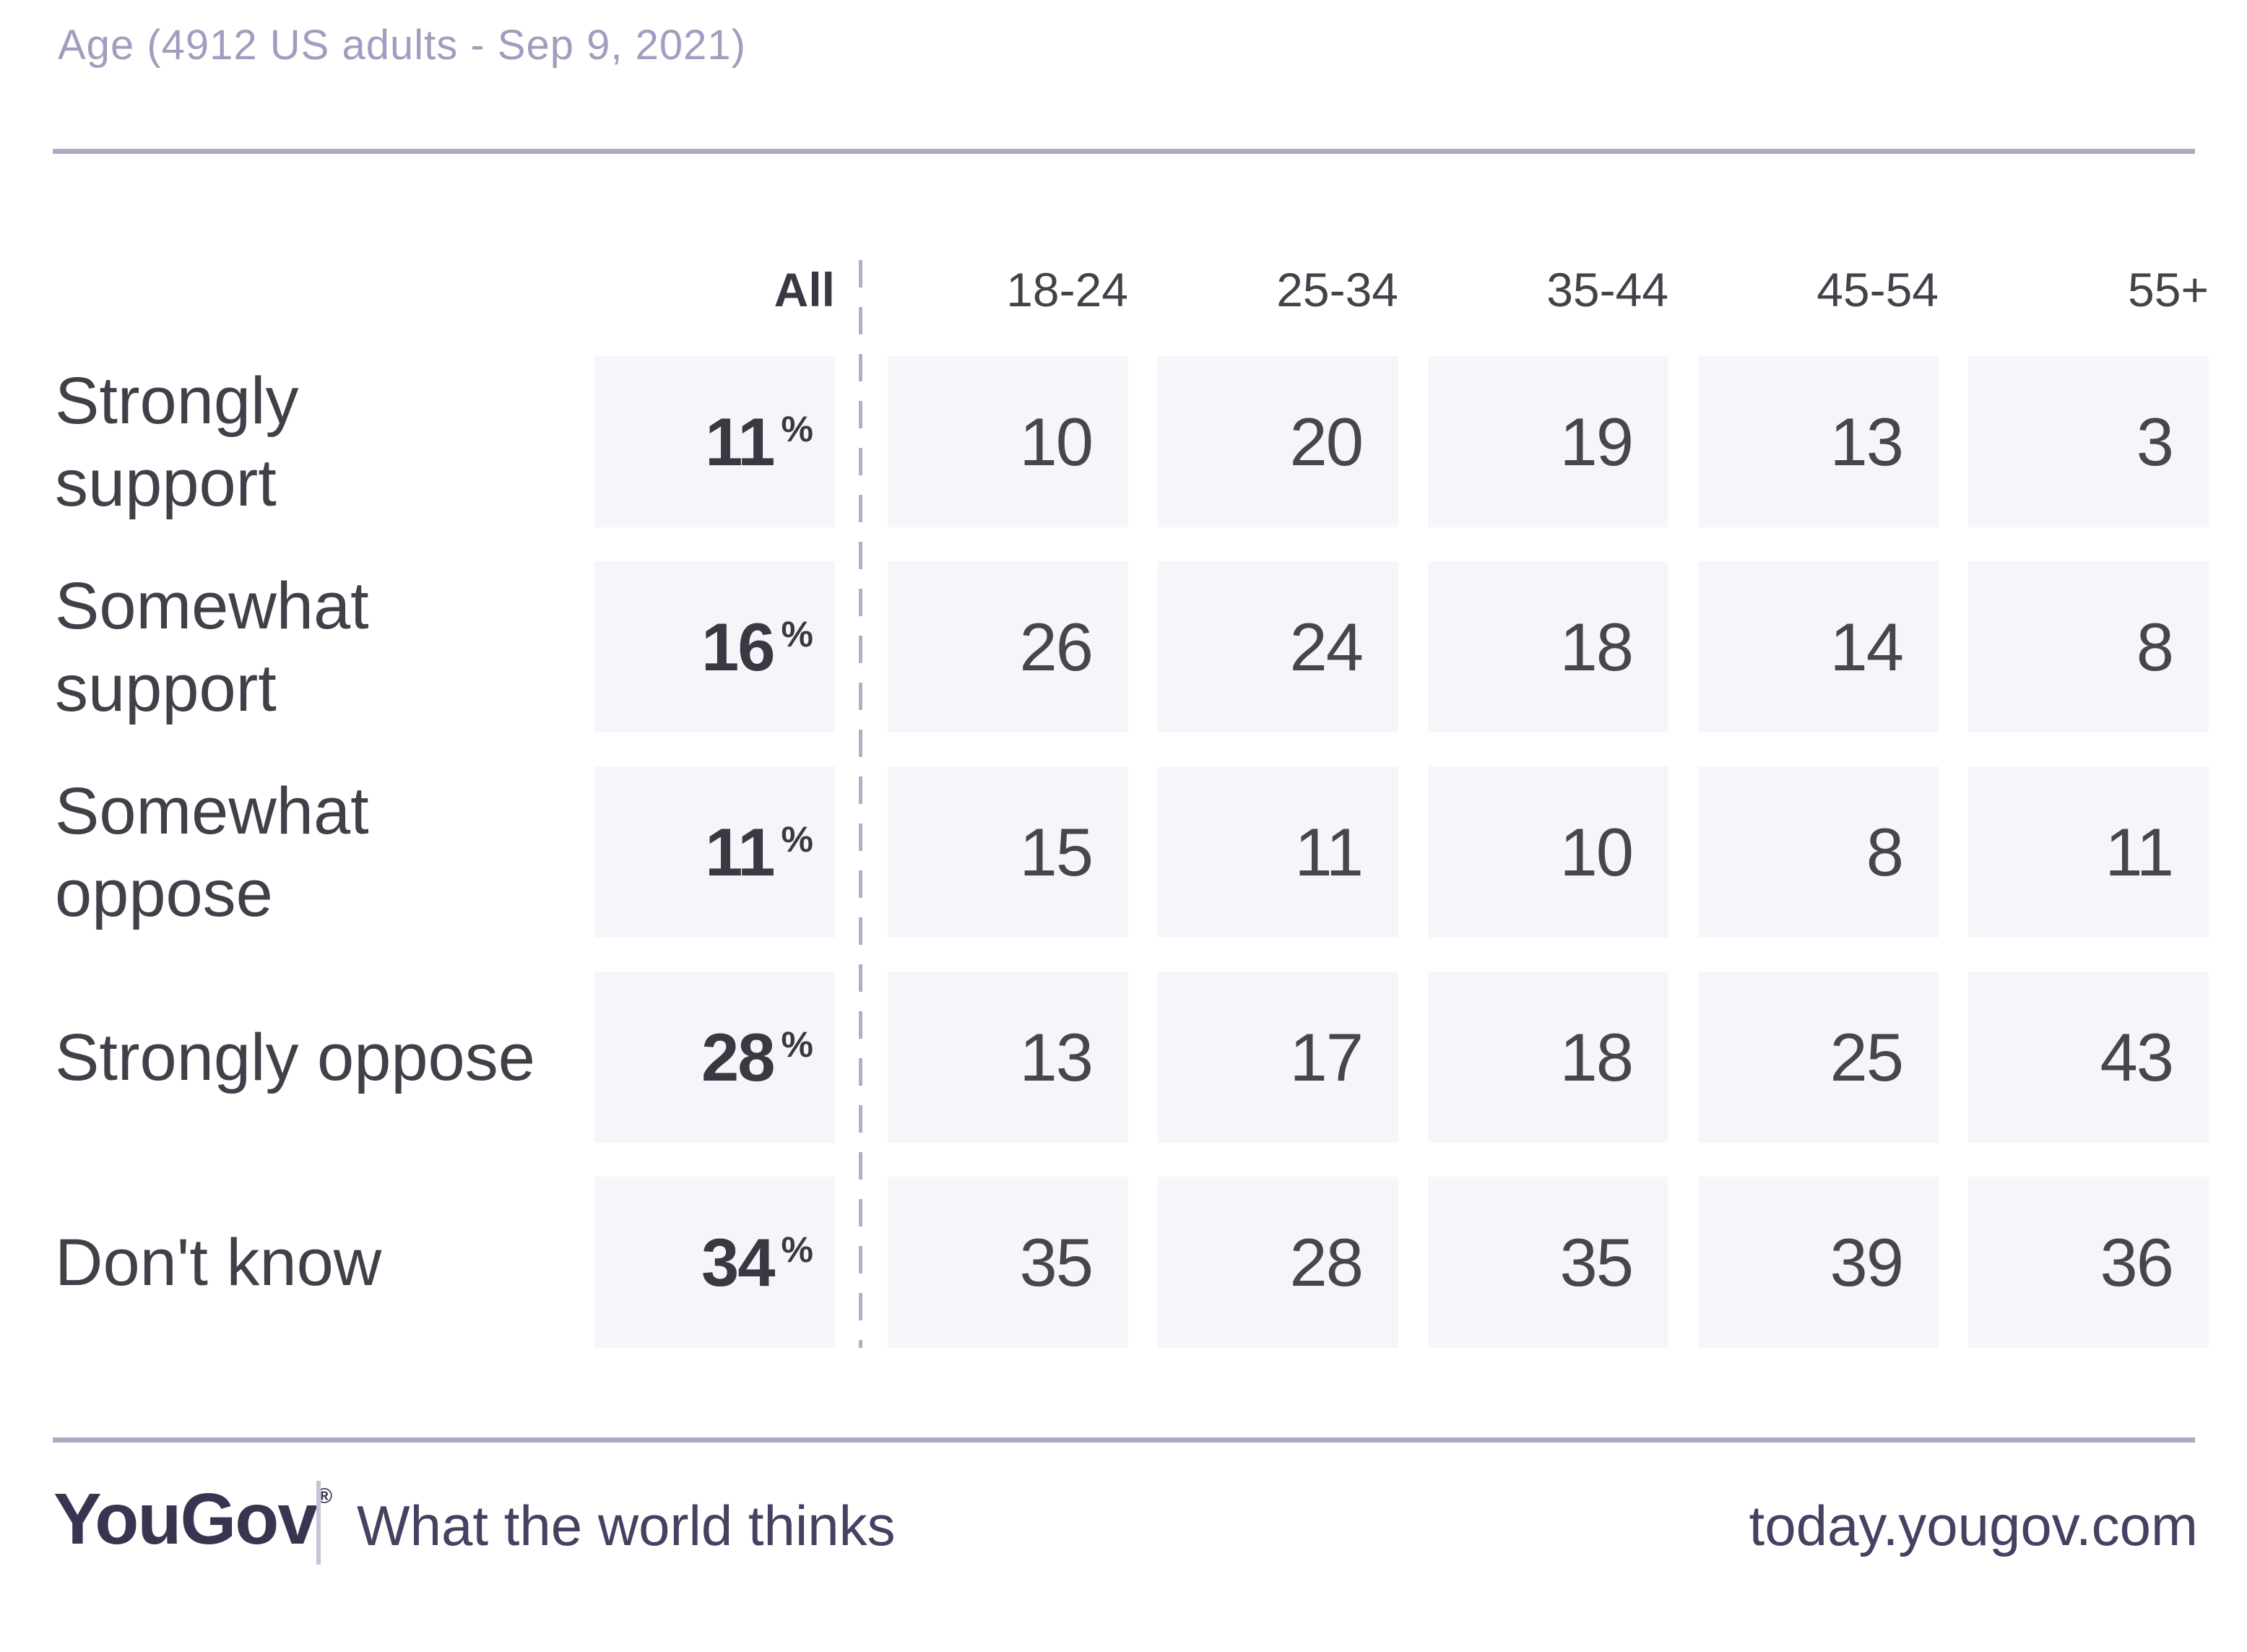  I want to click on value-cell: 15, so click(1008, 852).